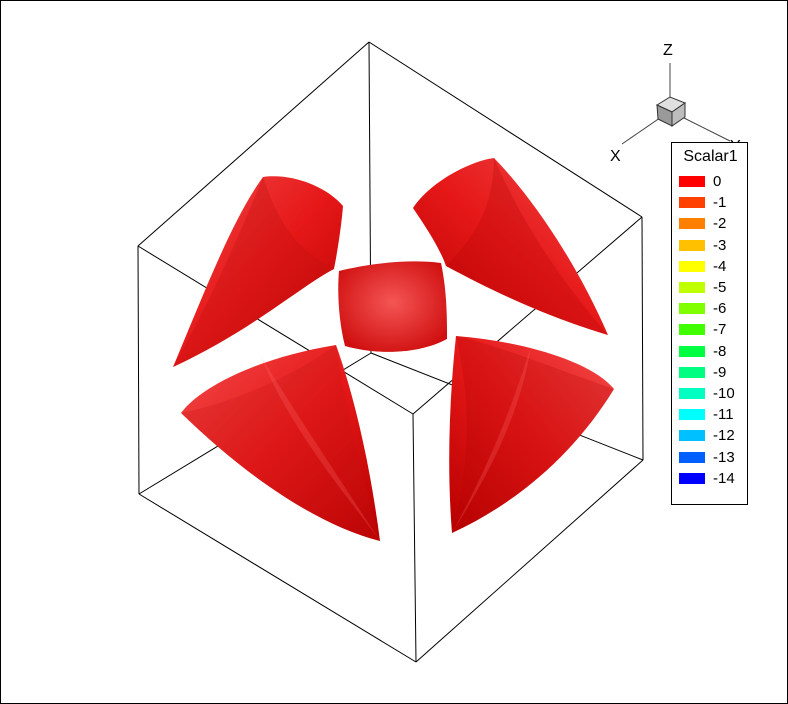  Describe the element at coordinates (277, 578) in the screenshot. I see `box-edge-bottom-left` at that location.